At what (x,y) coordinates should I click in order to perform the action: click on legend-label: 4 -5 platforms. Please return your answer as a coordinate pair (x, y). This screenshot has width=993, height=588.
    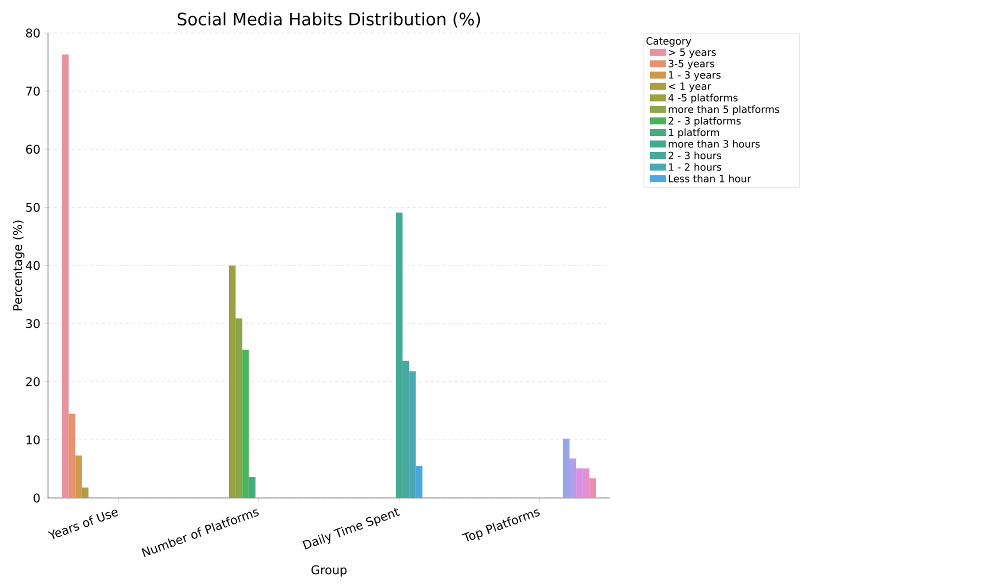
    Looking at the image, I should click on (703, 99).